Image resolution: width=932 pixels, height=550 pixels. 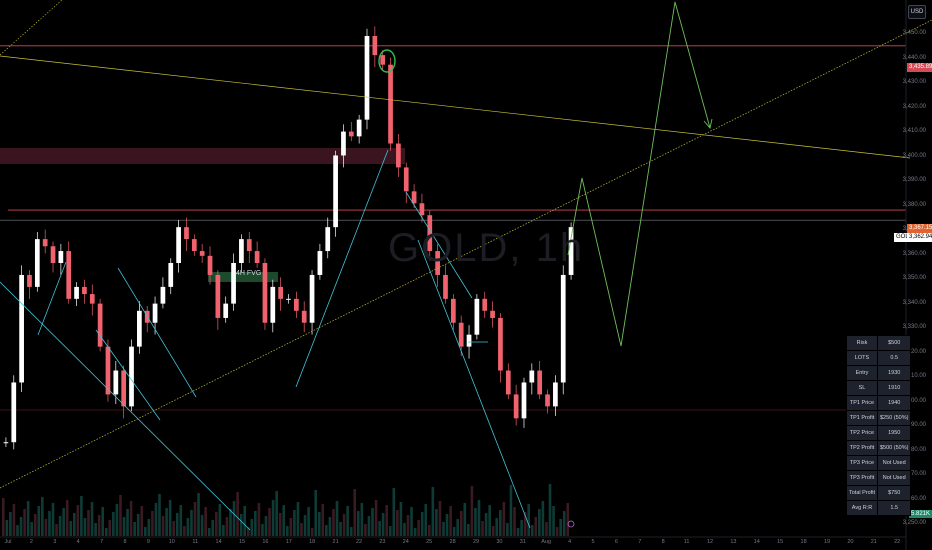 I want to click on price-tick-label: 3,350.00, so click(x=914, y=278).